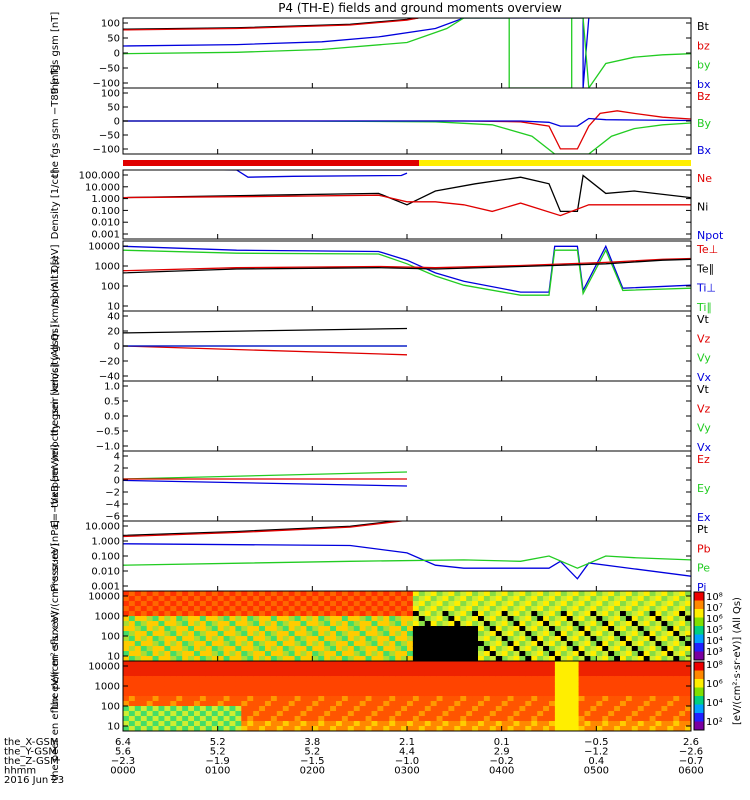  Describe the element at coordinates (109, 136) in the screenshot. I see `y-tick-label: −50` at that location.